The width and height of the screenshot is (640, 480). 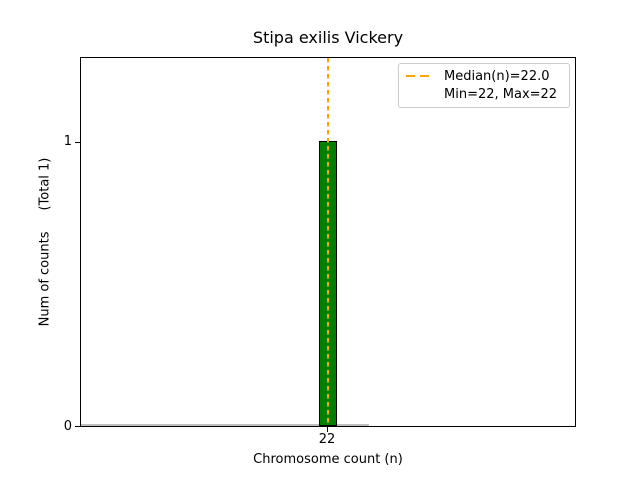 I want to click on median-dashed-line, so click(x=327, y=242).